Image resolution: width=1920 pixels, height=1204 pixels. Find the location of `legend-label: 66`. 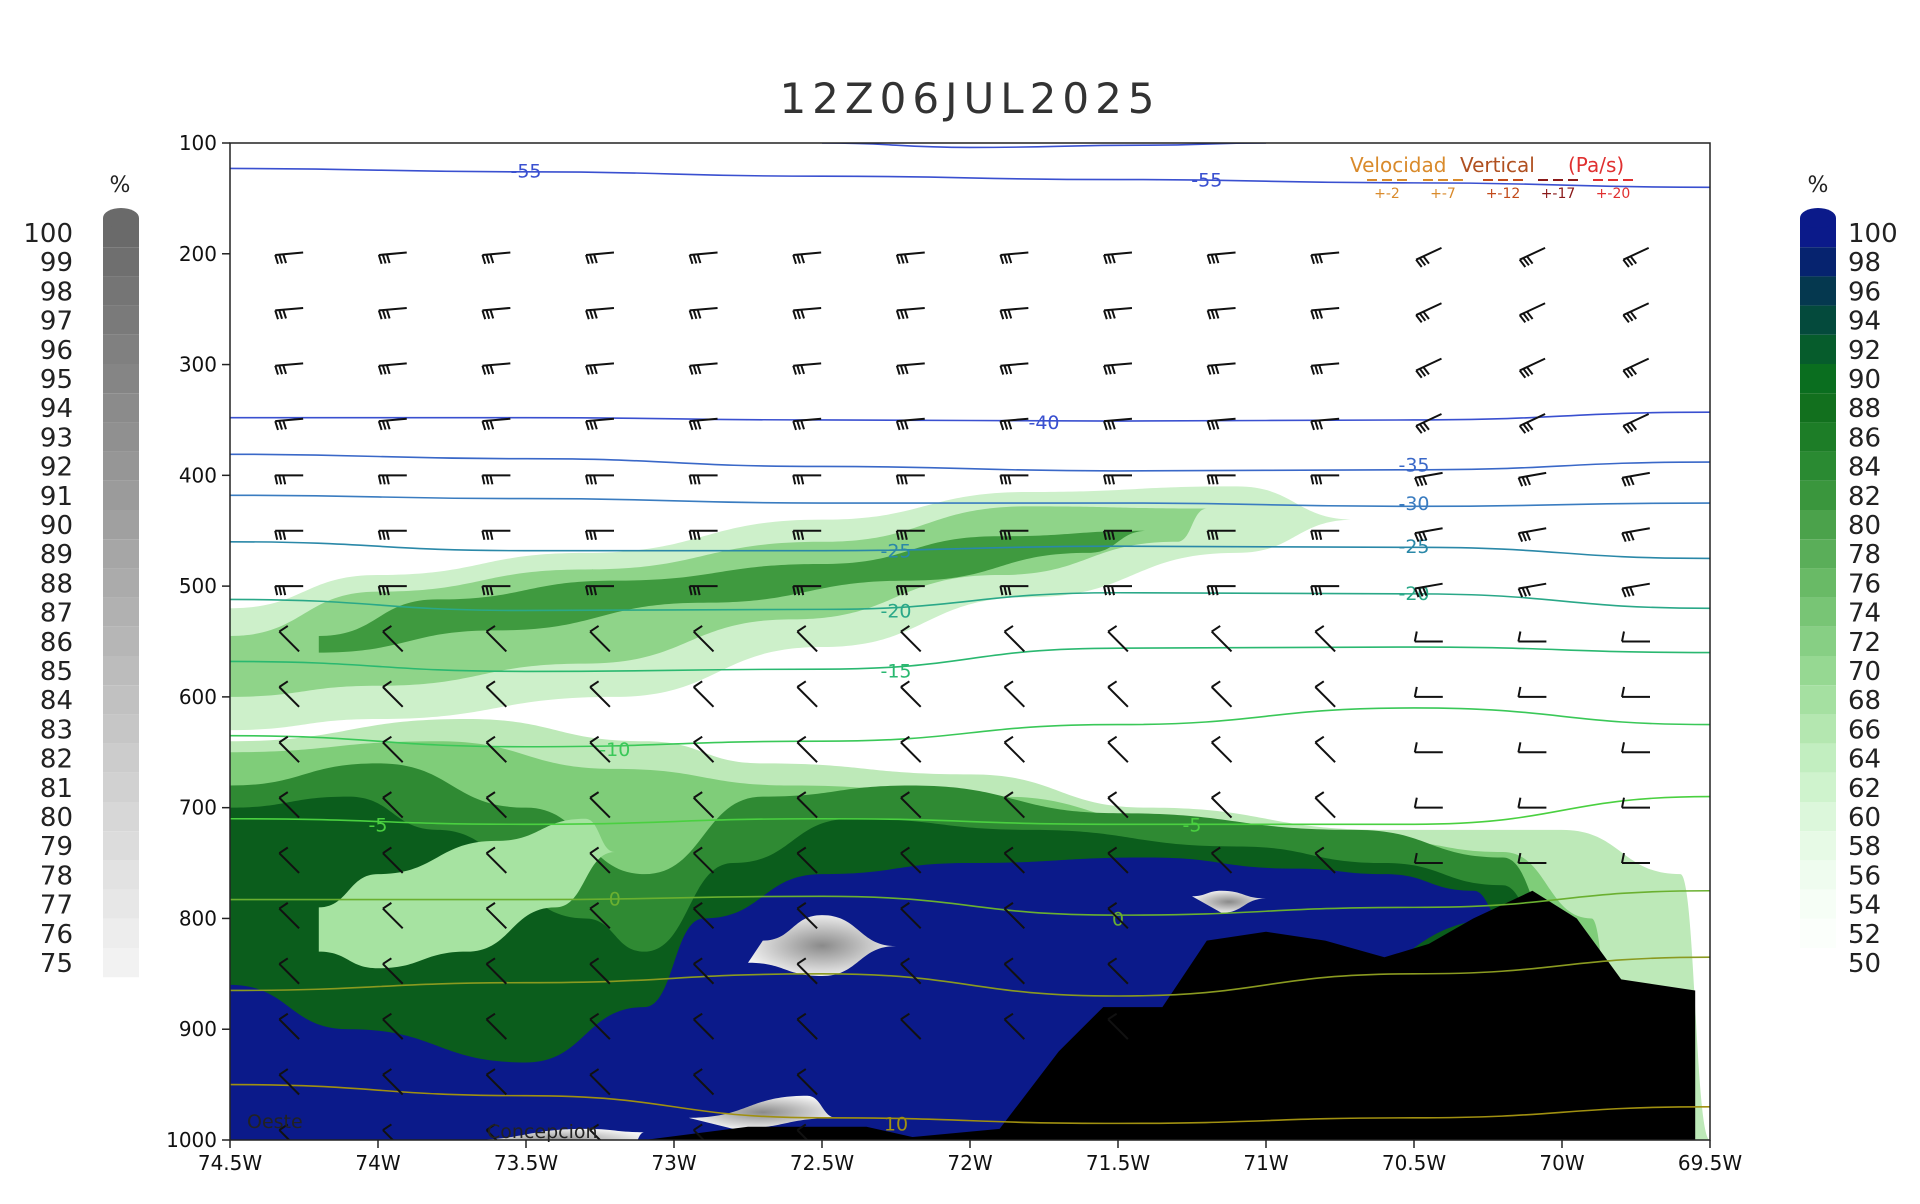

legend-label: 66 is located at coordinates (1864, 730).